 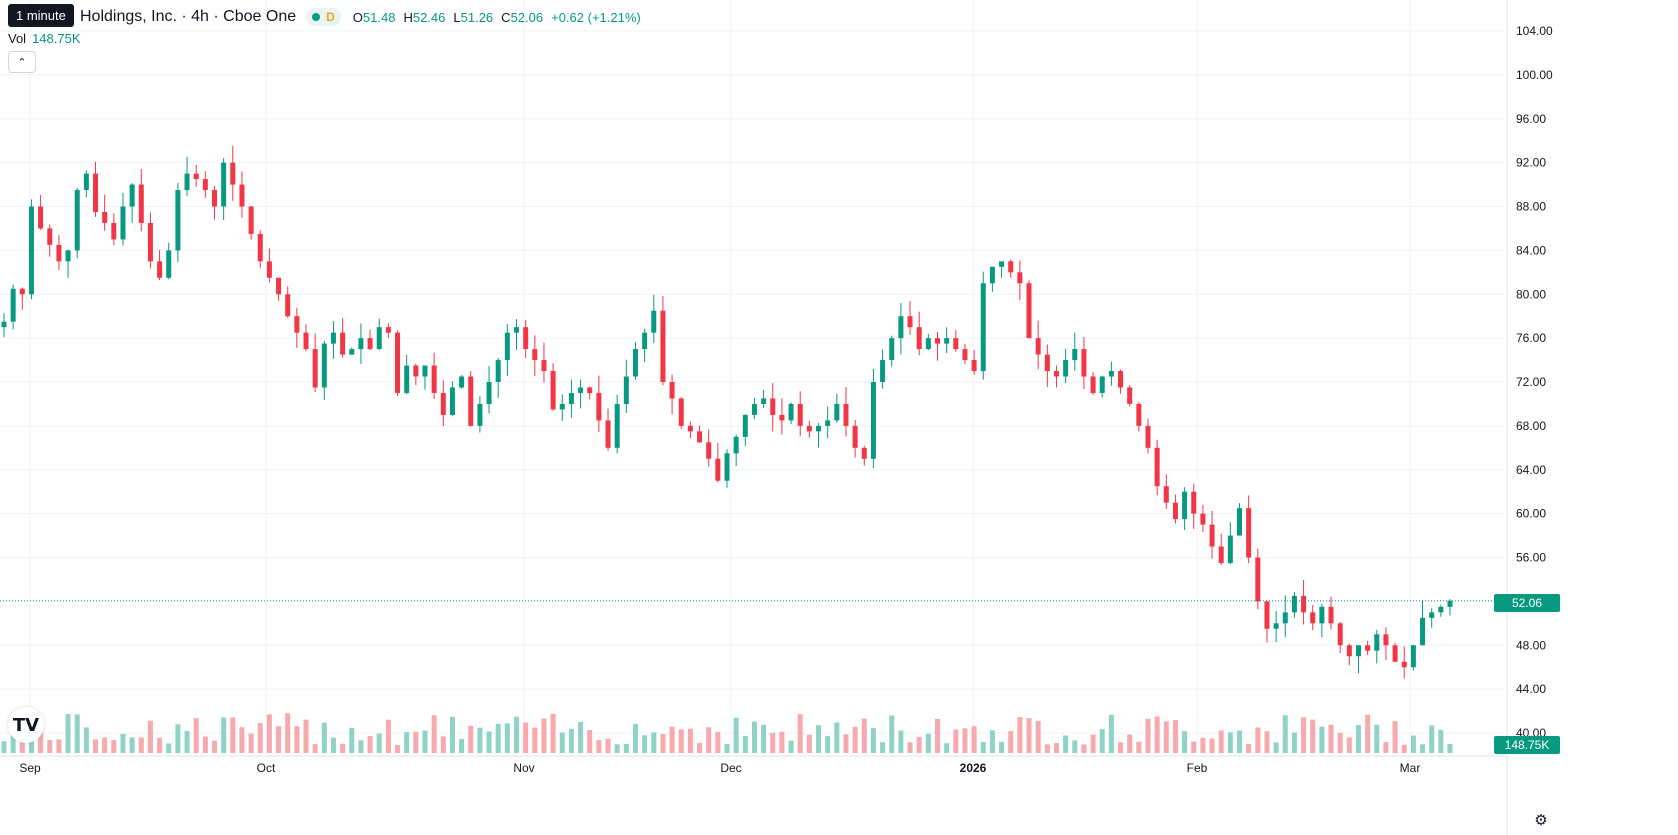 I want to click on symbol-title: Holdings, Inc. · 4h · Cboe One, so click(x=188, y=16).